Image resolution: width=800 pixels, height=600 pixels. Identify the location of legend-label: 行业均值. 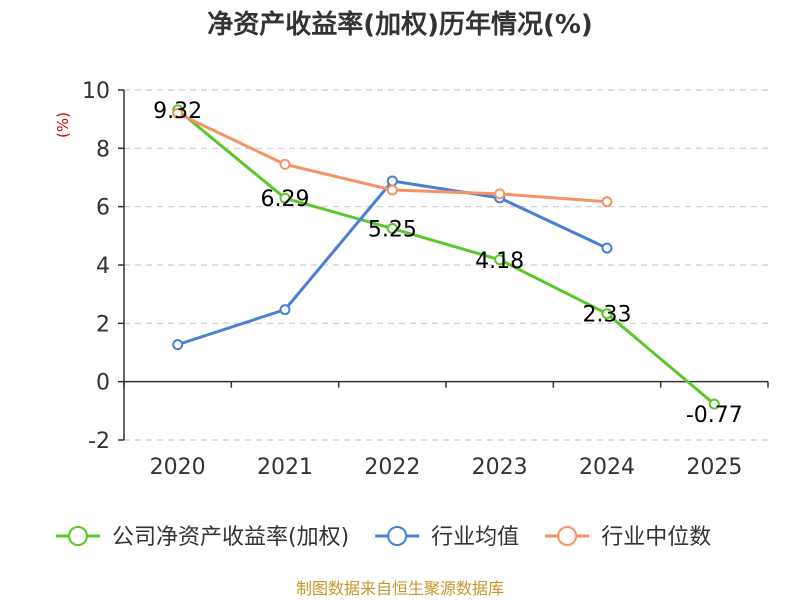
(475, 537).